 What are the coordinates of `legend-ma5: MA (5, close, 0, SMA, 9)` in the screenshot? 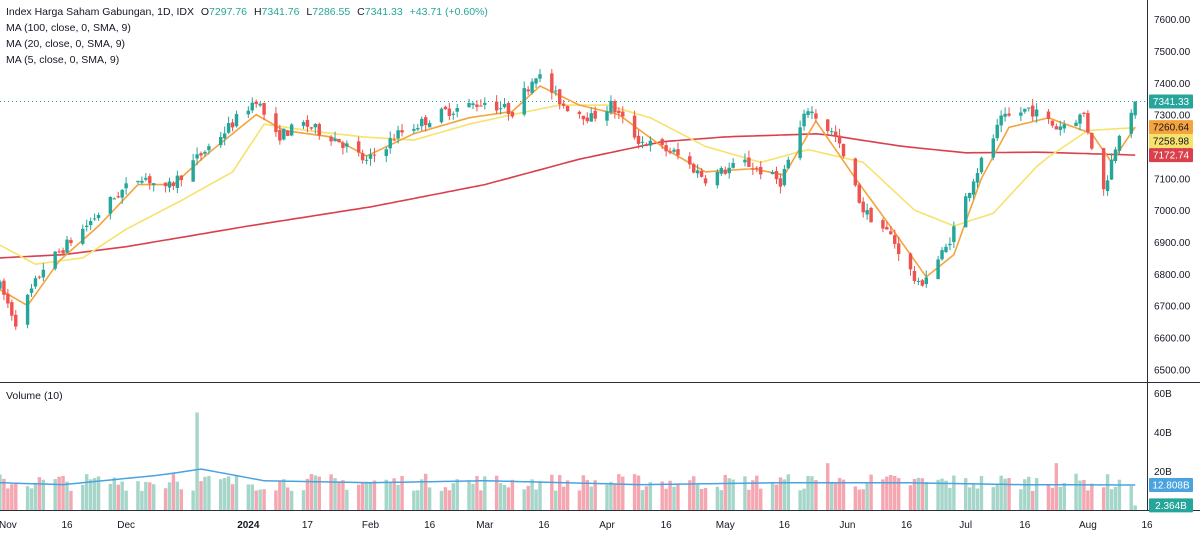 It's located at (63, 60).